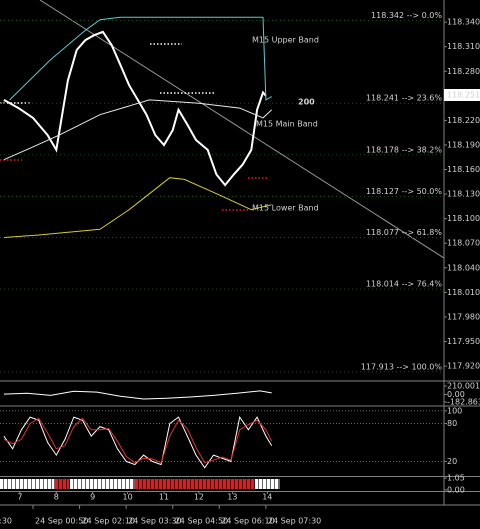 The height and width of the screenshot is (529, 480). What do you see at coordinates (267, 497) in the screenshot?
I see `day-label: 14` at bounding box center [267, 497].